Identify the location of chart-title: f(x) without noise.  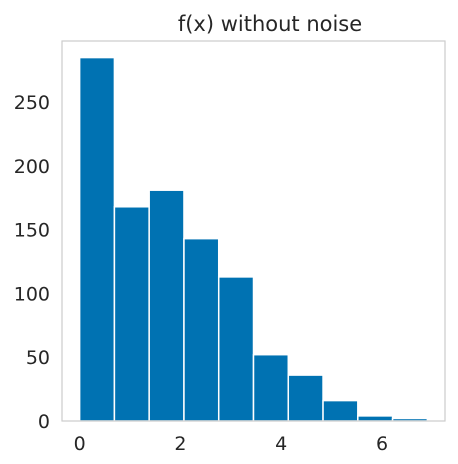
(270, 24).